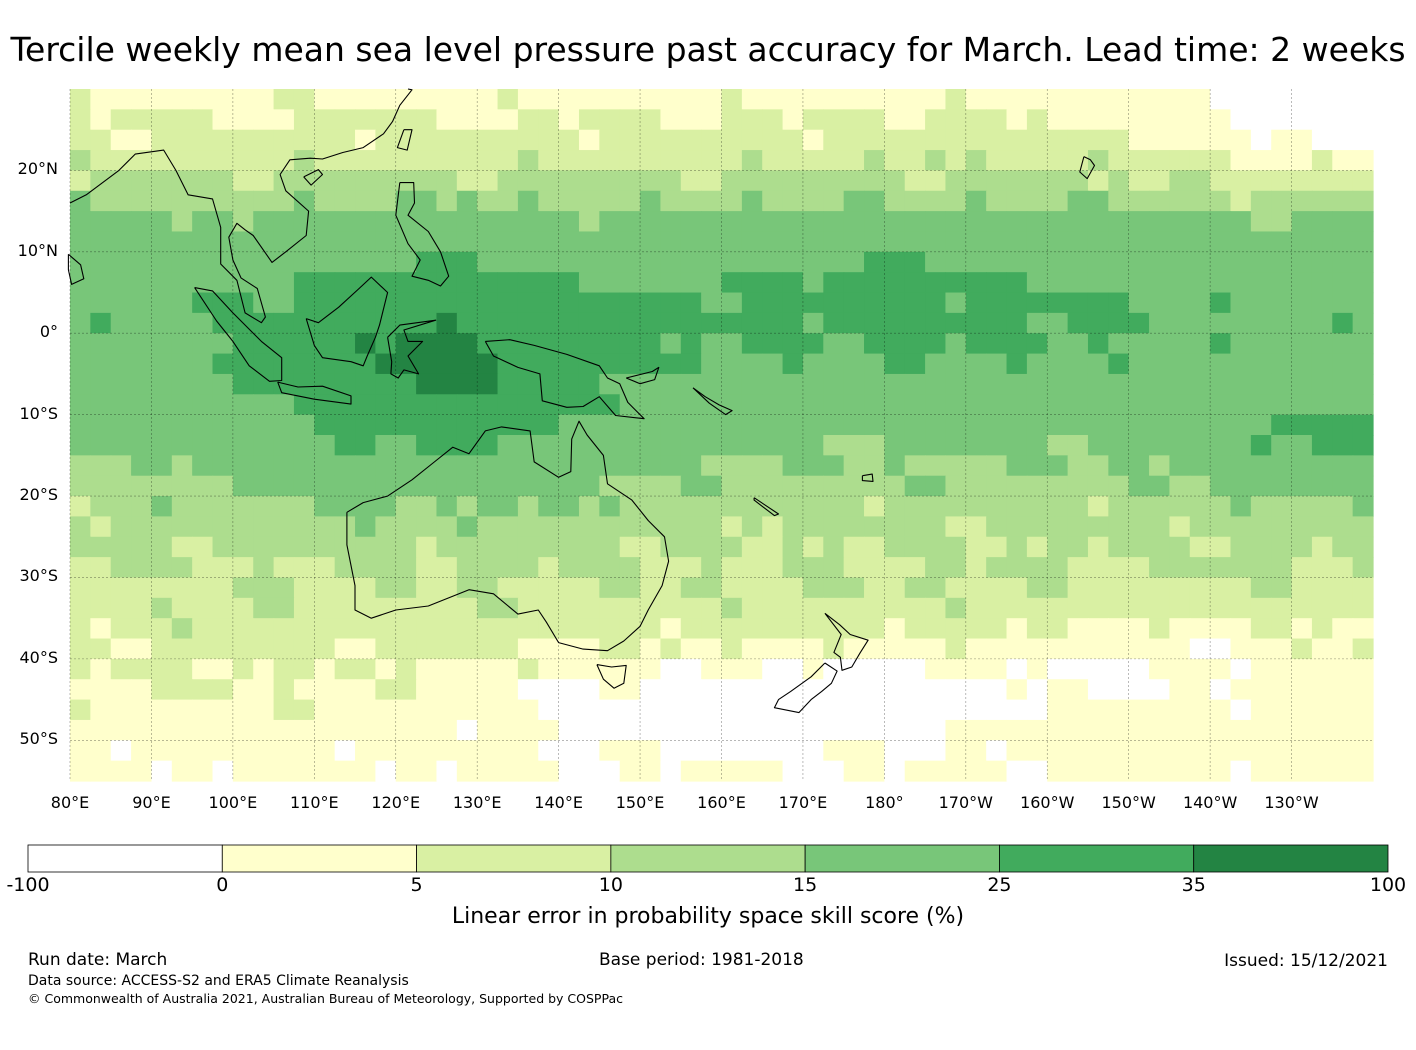 The image size is (1416, 1050). I want to click on colorbar-swatch, so click(514, 858).